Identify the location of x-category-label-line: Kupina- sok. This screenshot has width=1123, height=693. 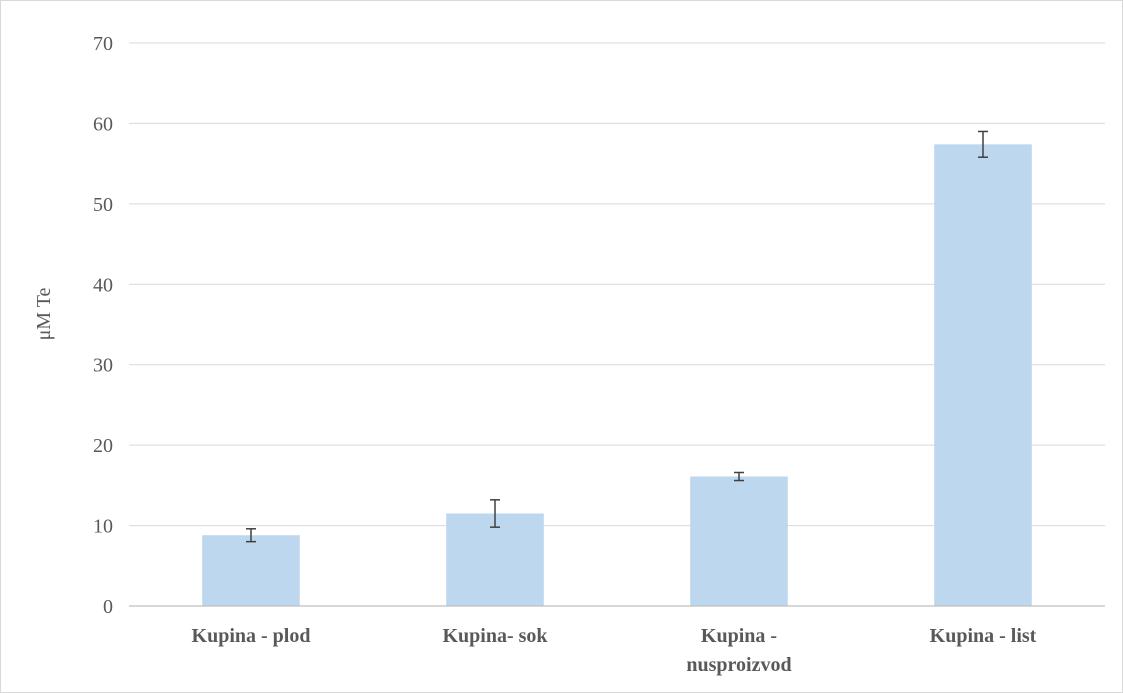
(495, 636).